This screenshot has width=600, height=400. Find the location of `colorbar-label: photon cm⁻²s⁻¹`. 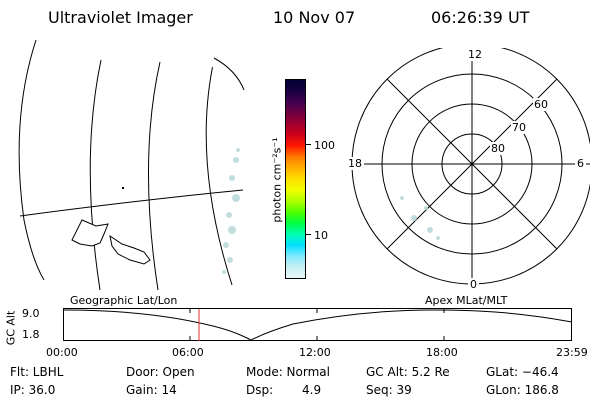

colorbar-label: photon cm⁻²s⁻¹ is located at coordinates (277, 180).